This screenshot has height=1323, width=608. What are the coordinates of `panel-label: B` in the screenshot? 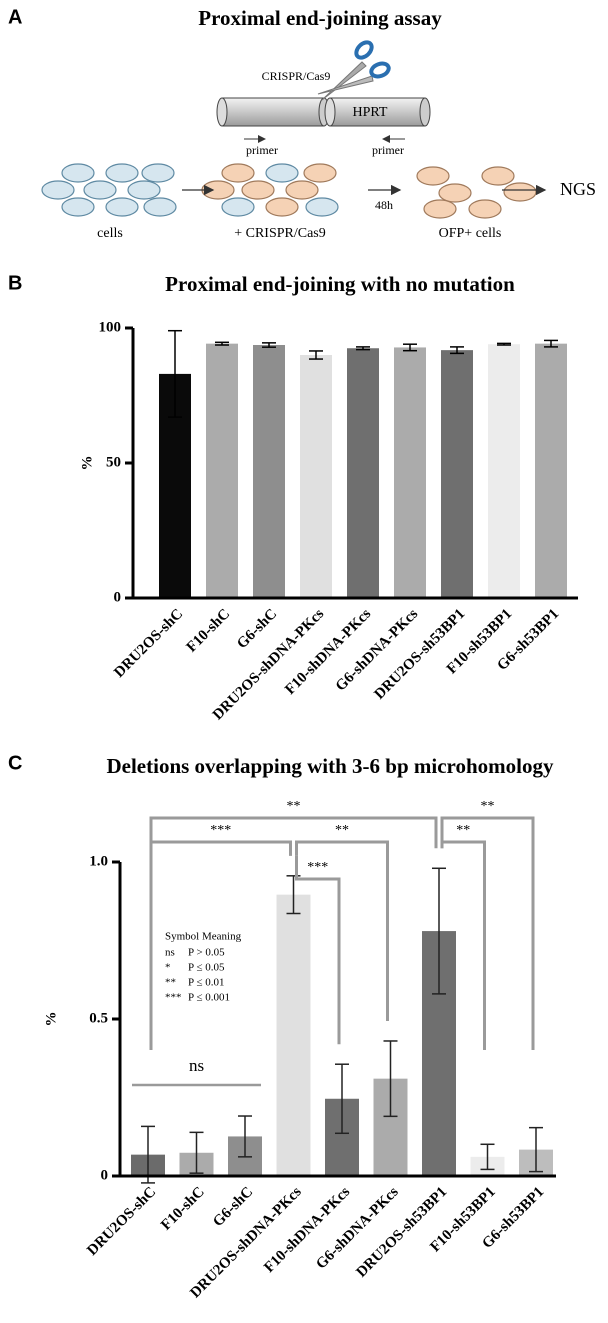 It's located at (15, 283).